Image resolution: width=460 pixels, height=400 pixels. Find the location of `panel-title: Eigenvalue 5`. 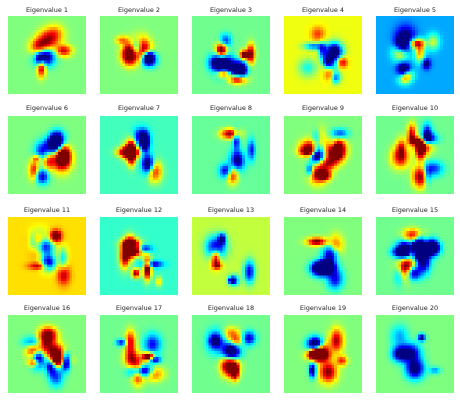

panel-title: Eigenvalue 5 is located at coordinates (415, 10).